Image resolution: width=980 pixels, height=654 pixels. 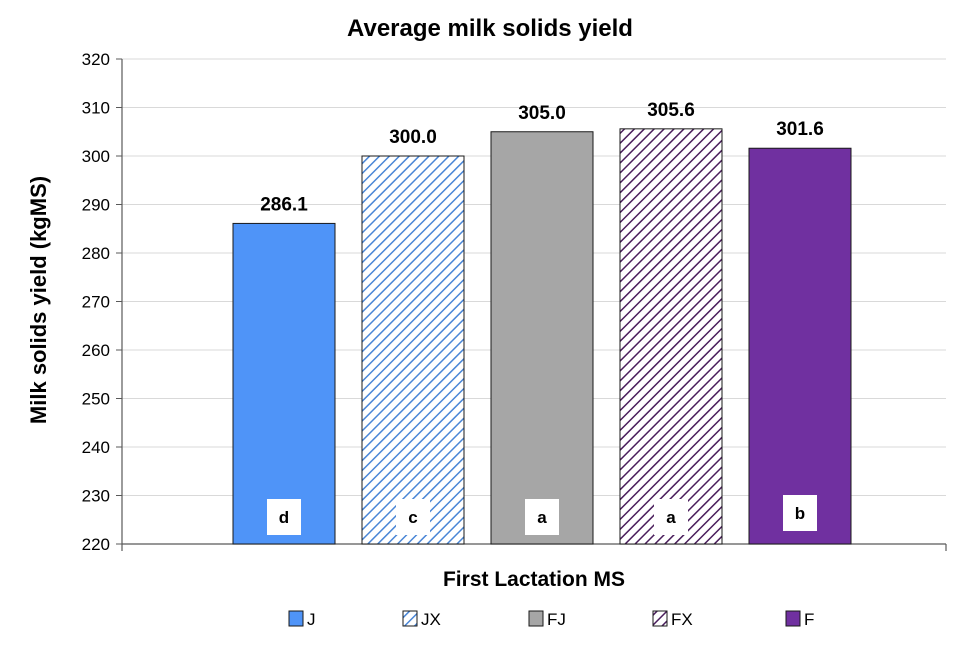 I want to click on significance-letter: b, so click(x=800, y=513).